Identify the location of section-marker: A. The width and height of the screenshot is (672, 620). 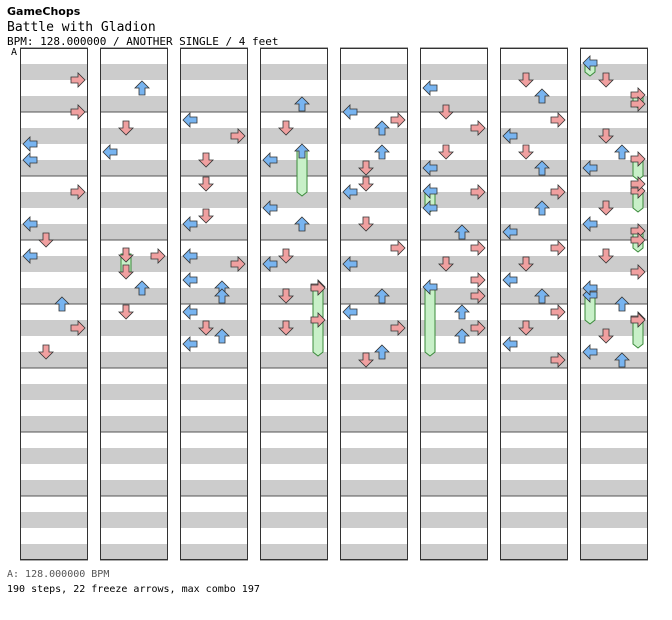
(14, 52).